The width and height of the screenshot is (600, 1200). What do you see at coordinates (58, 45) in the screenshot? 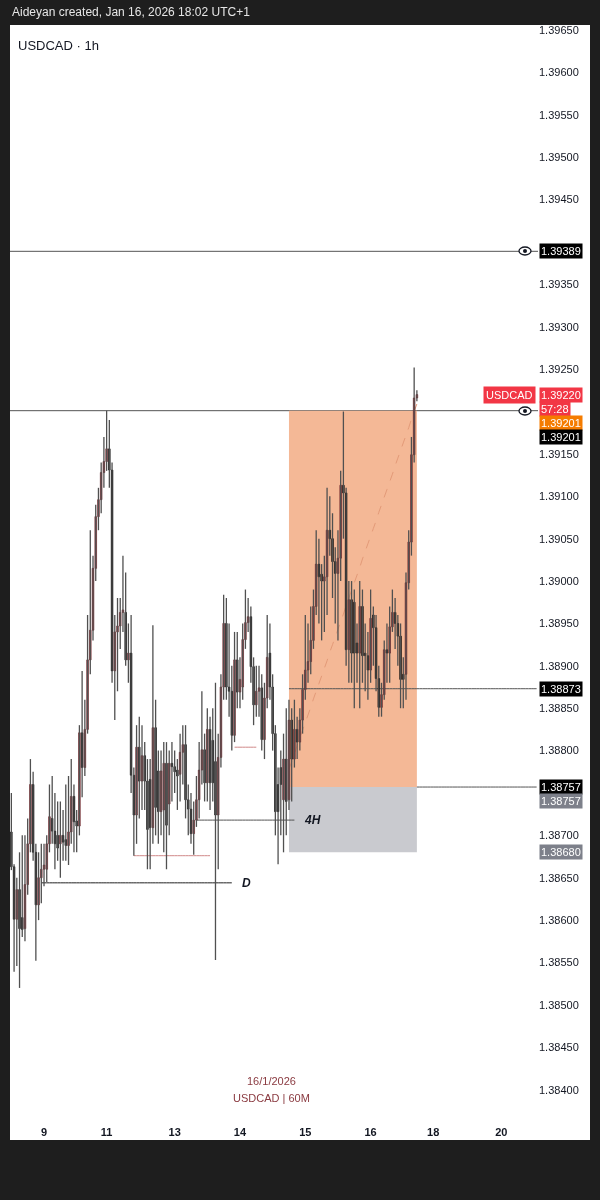
I see `text: USDCAD · 1h` at bounding box center [58, 45].